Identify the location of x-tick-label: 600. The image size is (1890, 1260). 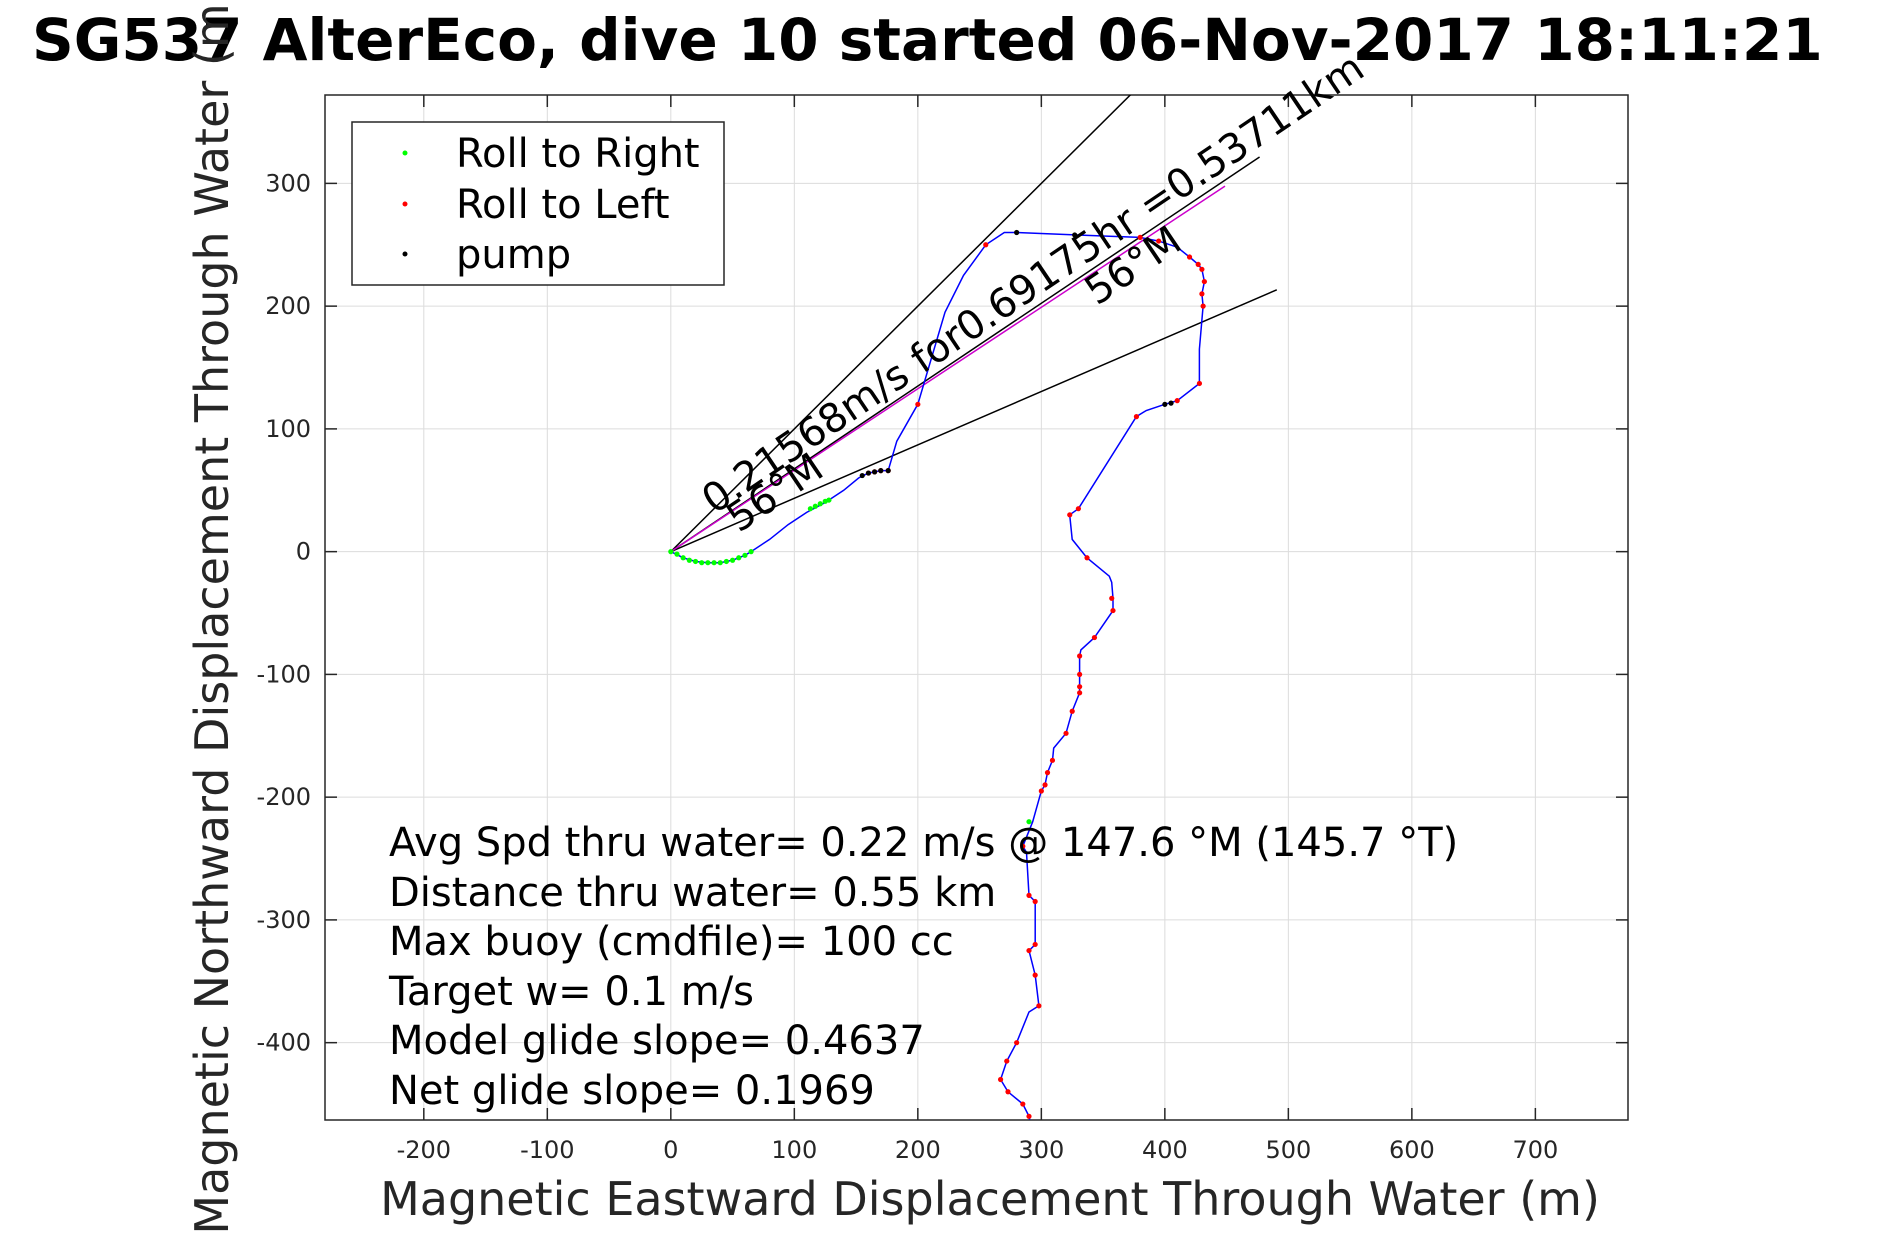
(1412, 1150).